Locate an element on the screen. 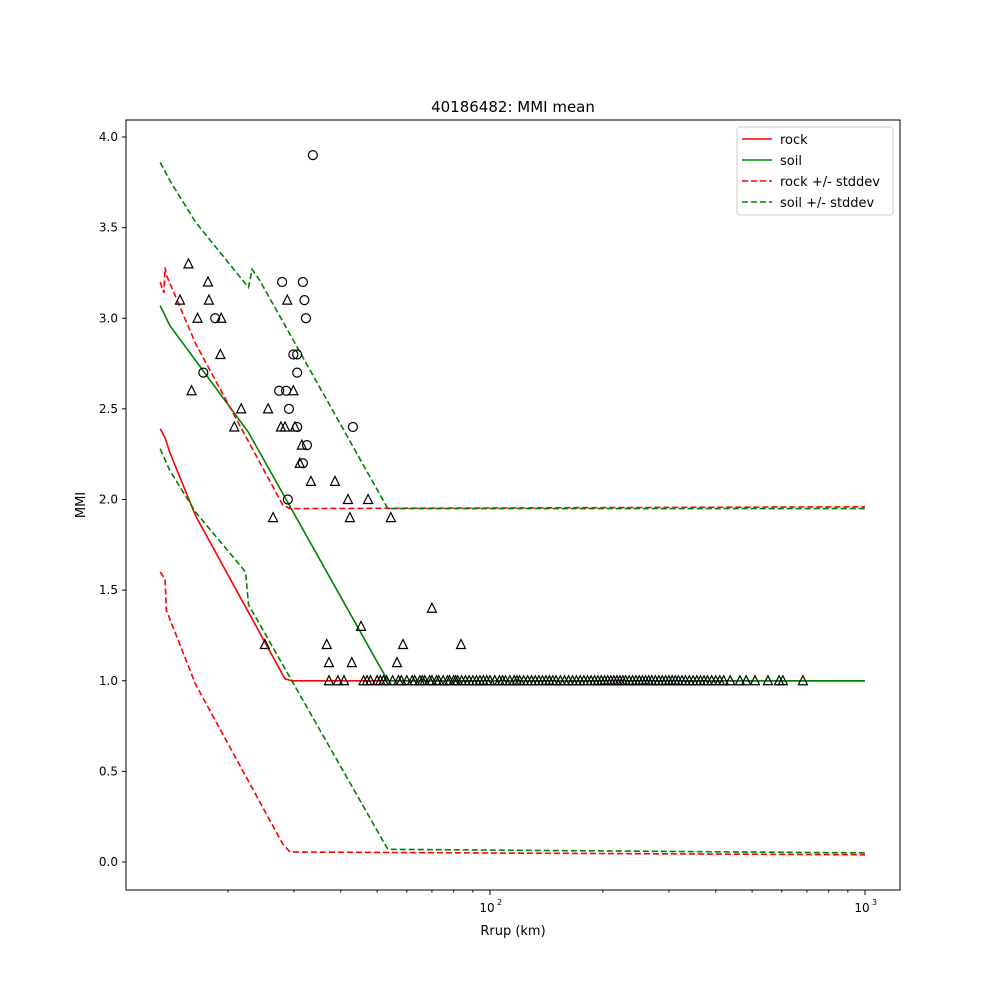 This screenshot has height=1000, width=1000. legend-label: rock +/- stddev is located at coordinates (830, 182).